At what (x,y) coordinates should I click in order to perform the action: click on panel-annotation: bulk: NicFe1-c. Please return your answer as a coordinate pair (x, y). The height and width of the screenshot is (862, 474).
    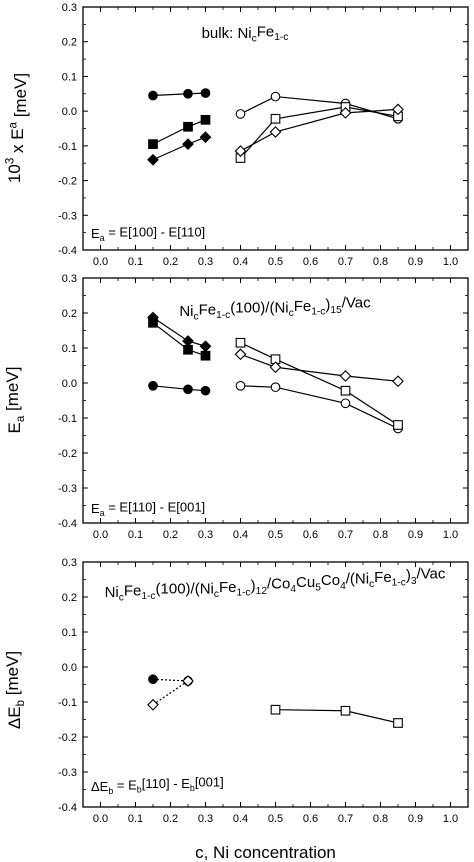
    Looking at the image, I should click on (245, 33).